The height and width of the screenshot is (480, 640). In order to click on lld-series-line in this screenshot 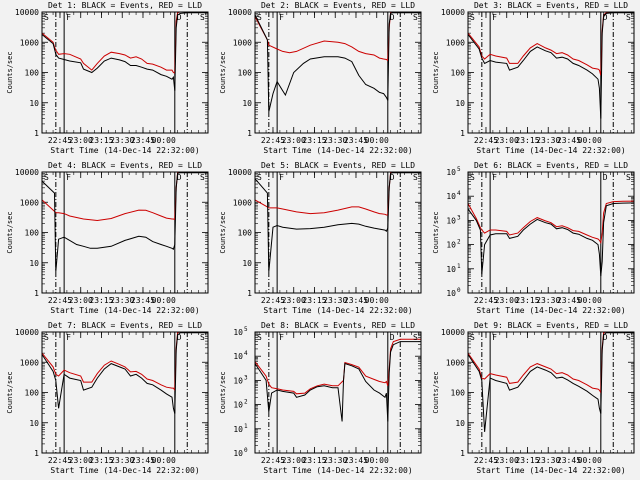, I will do `click(551, 222)`.